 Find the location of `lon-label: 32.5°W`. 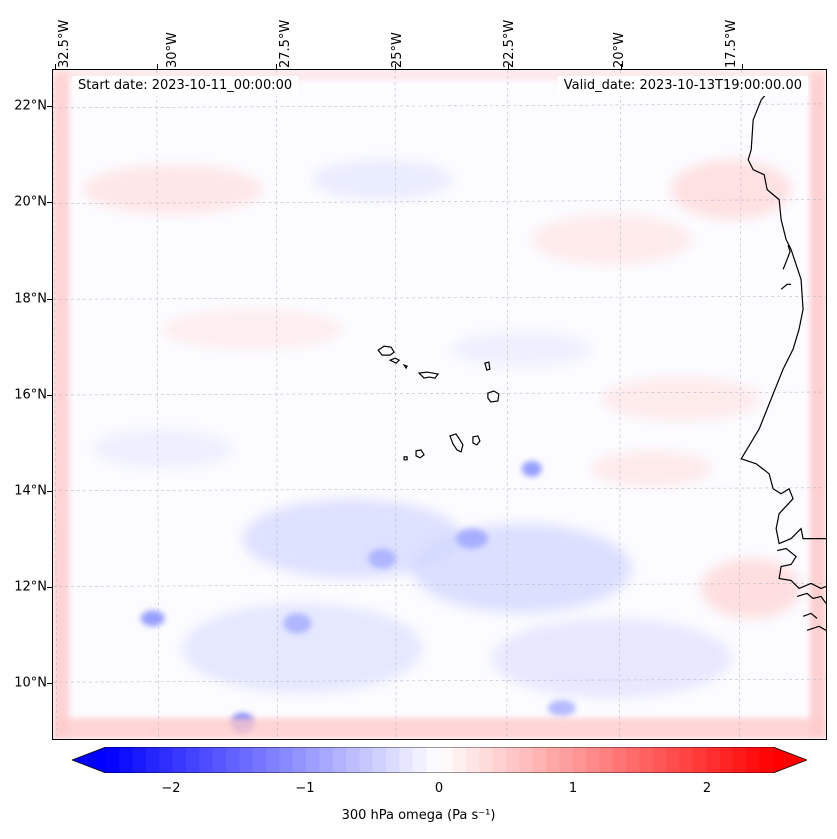

lon-label: 32.5°W is located at coordinates (64, 43).